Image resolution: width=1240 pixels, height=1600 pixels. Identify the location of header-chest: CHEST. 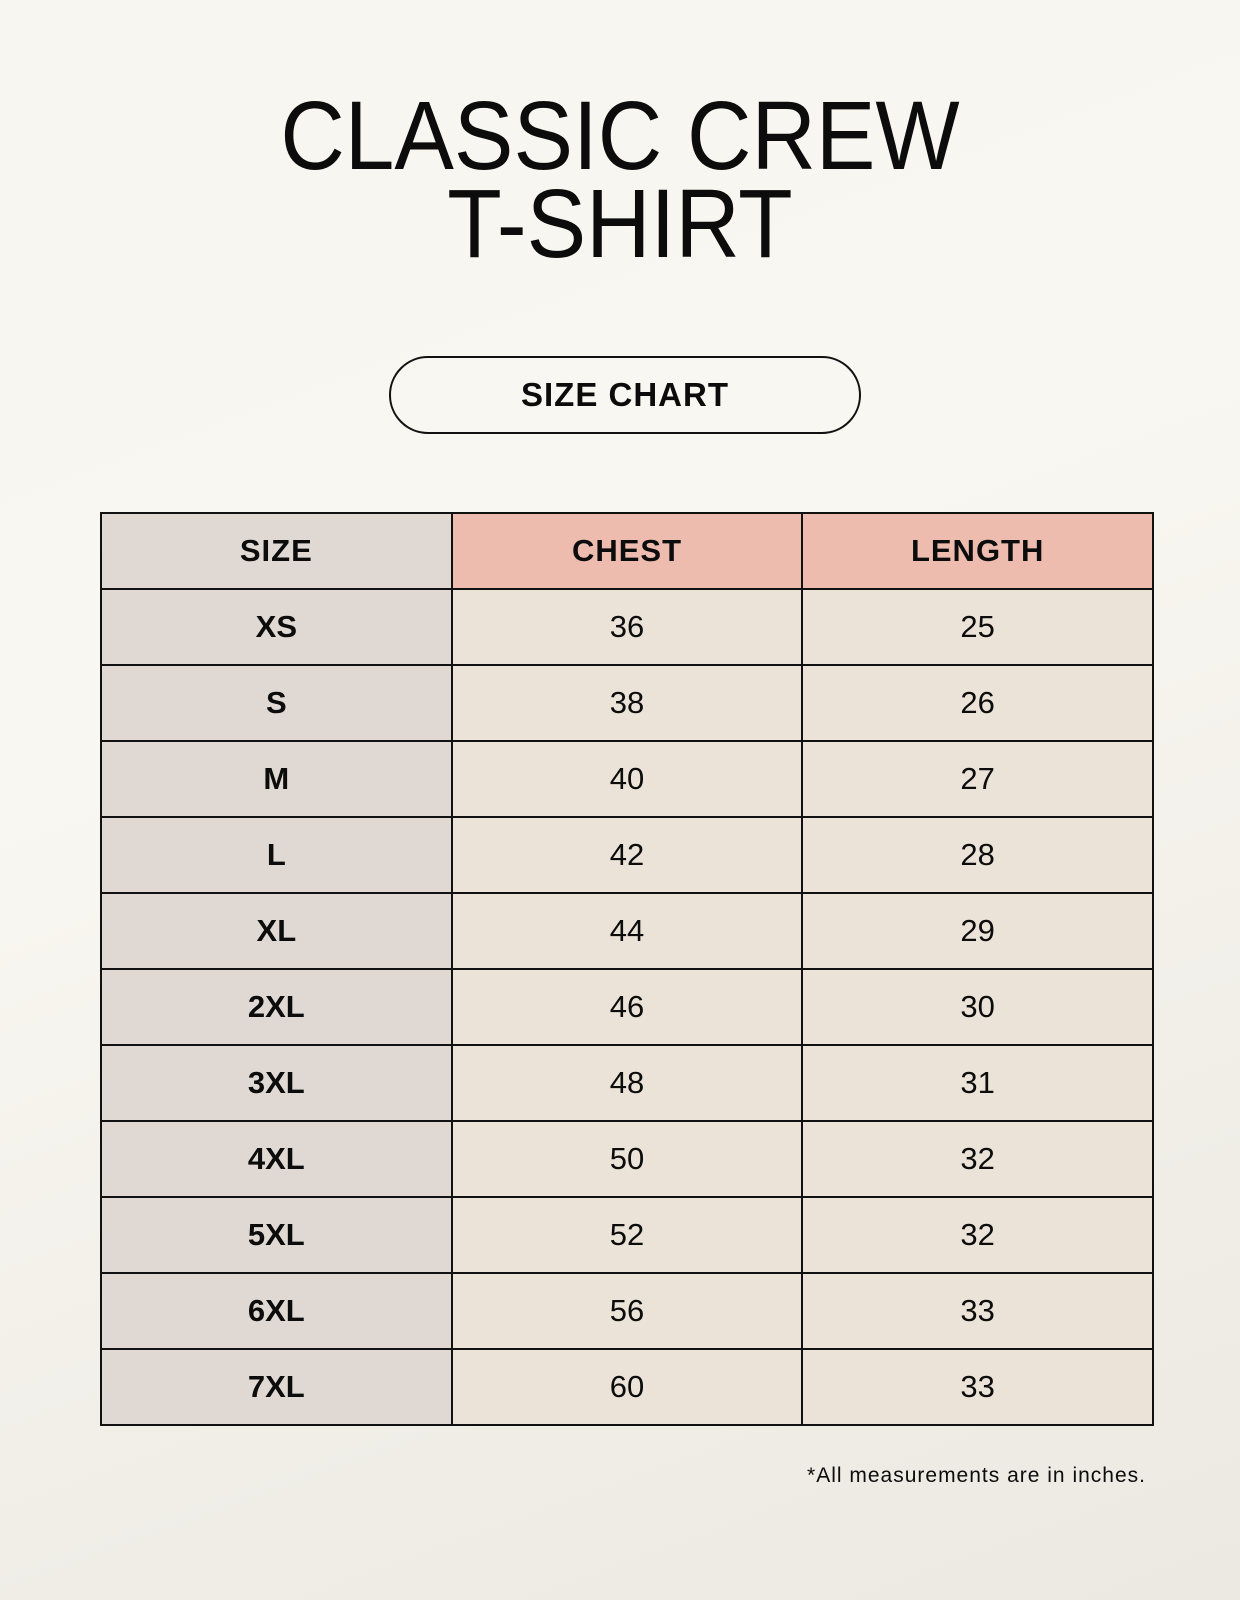
(627, 551).